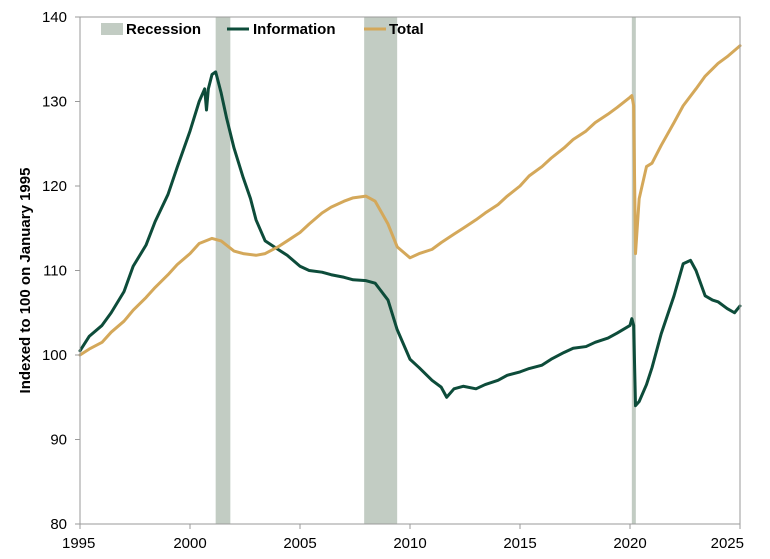  What do you see at coordinates (112, 29) in the screenshot?
I see `legend-swatch-recession` at bounding box center [112, 29].